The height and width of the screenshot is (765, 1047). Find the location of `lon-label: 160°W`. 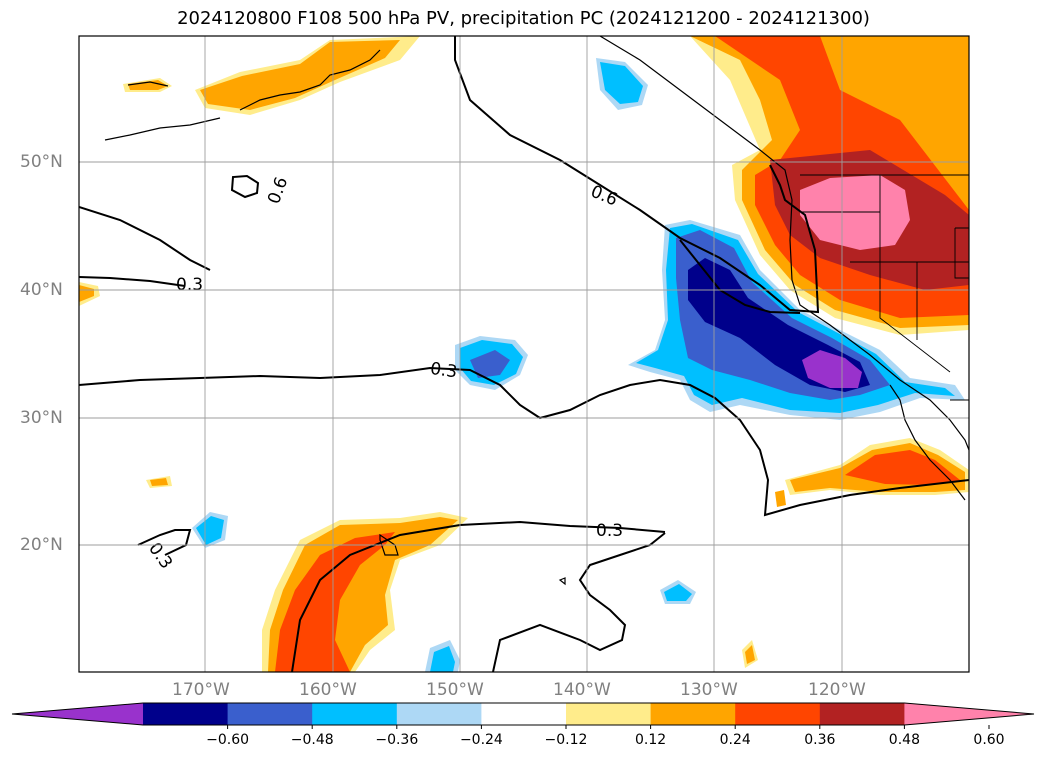

lon-label: 160°W is located at coordinates (328, 690).